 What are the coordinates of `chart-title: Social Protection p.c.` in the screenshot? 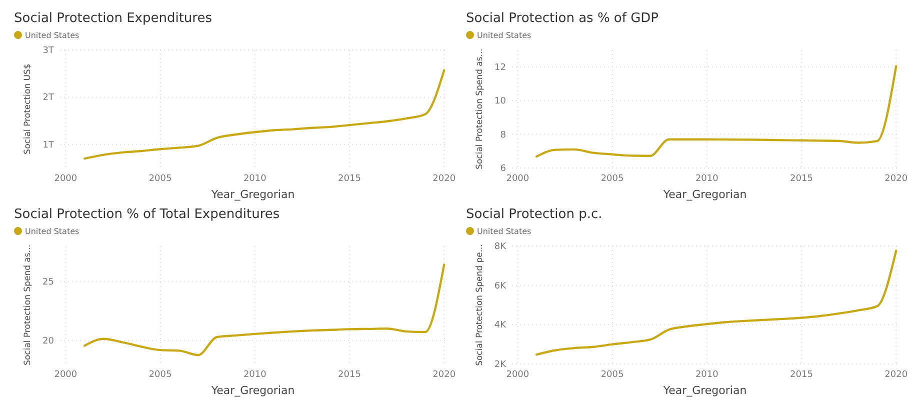 It's located at (534, 214).